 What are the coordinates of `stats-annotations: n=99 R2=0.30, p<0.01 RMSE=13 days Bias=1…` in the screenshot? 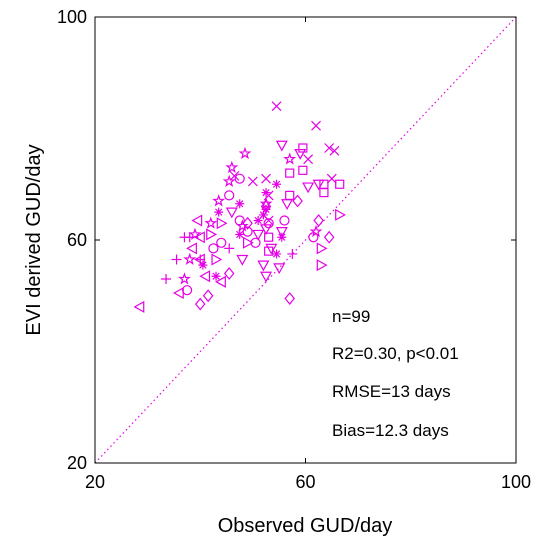 It's located at (395, 373).